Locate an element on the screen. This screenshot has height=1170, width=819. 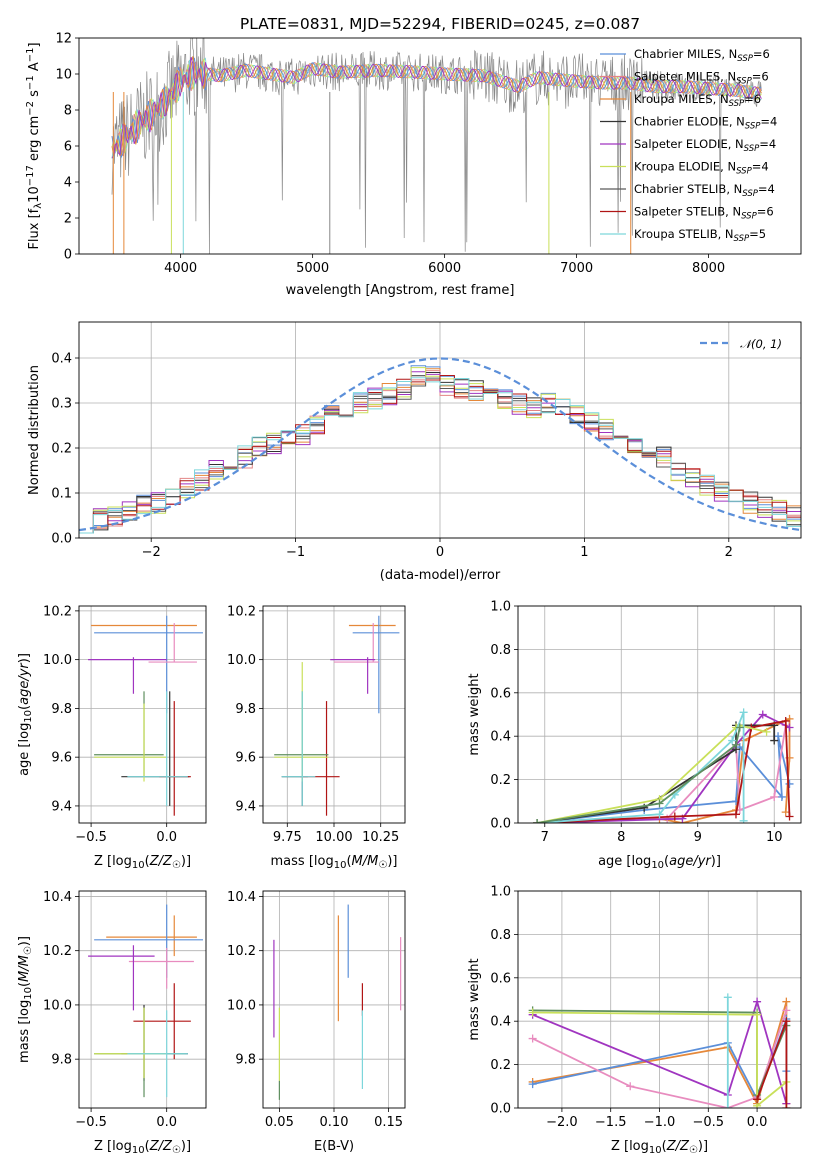
y-tick-label: 1.0 is located at coordinates (500, 607).